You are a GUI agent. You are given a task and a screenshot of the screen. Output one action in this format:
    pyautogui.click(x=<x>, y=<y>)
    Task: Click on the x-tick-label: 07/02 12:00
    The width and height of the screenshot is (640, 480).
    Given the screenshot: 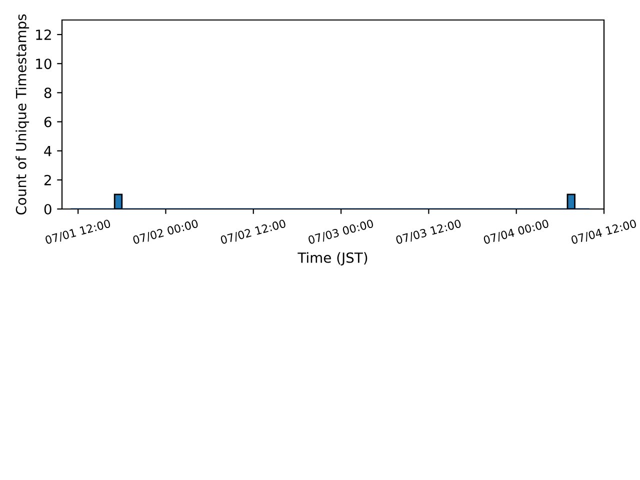 What is the action you would take?
    pyautogui.click(x=253, y=232)
    